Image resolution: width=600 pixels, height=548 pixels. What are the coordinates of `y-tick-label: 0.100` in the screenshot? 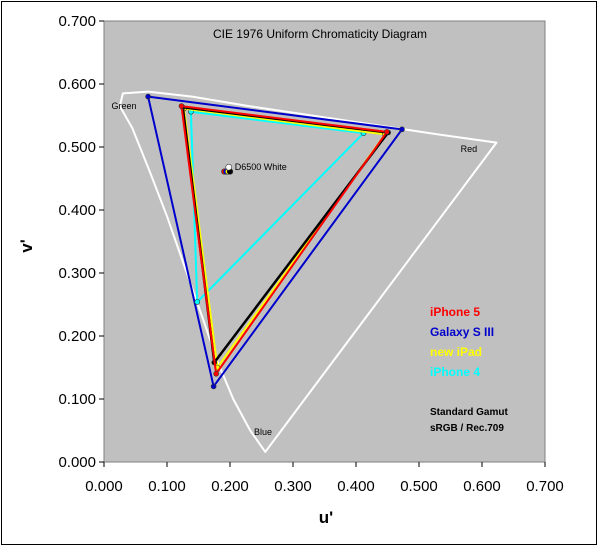 It's located at (77, 399).